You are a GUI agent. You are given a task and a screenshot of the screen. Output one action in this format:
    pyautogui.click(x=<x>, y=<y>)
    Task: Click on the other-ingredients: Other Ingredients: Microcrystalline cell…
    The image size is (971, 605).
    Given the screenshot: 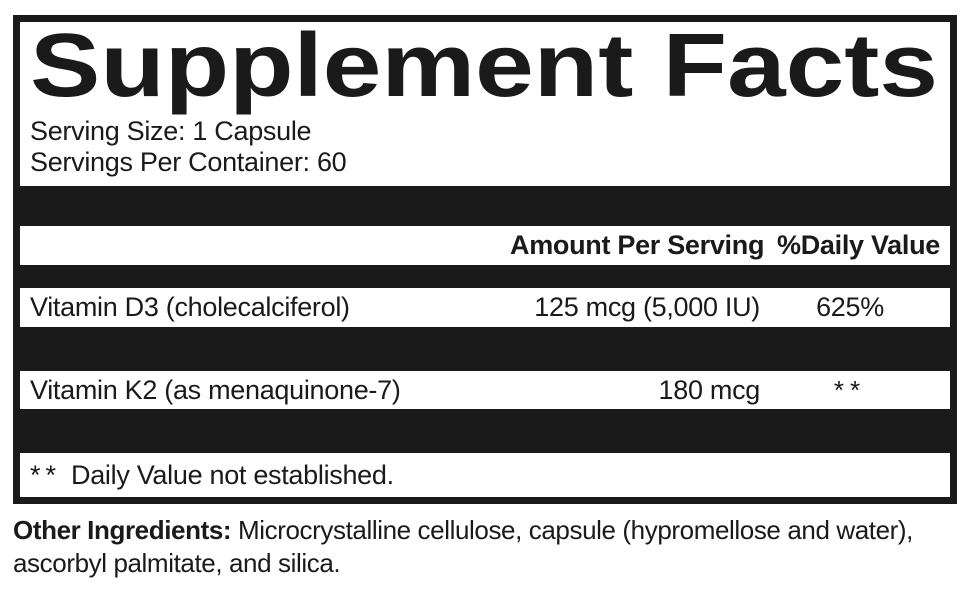 What is the action you would take?
    pyautogui.click(x=492, y=547)
    